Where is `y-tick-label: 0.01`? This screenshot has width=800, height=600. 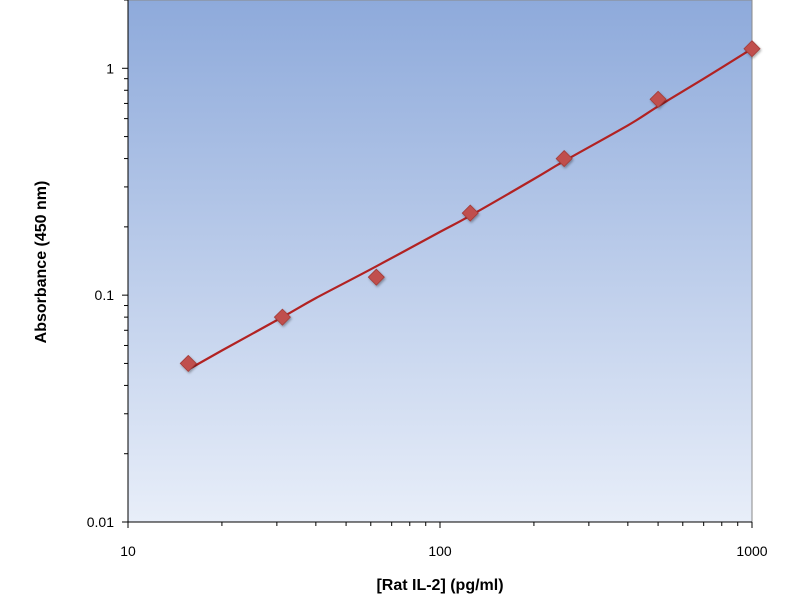
y-tick-label: 0.01 is located at coordinates (100, 522).